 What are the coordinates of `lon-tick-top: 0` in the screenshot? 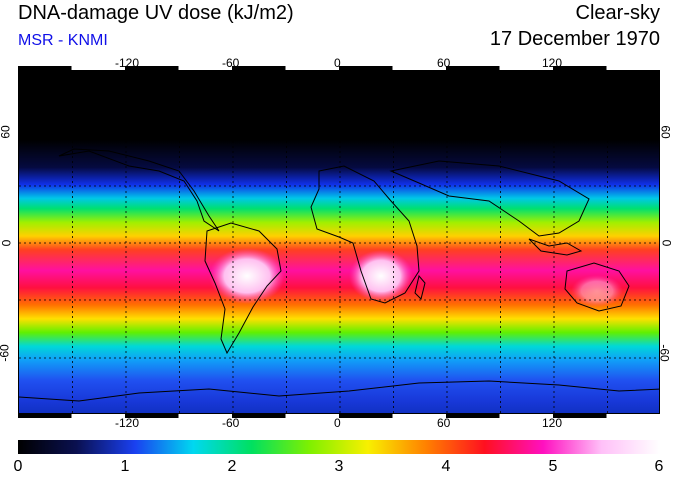 It's located at (337, 63).